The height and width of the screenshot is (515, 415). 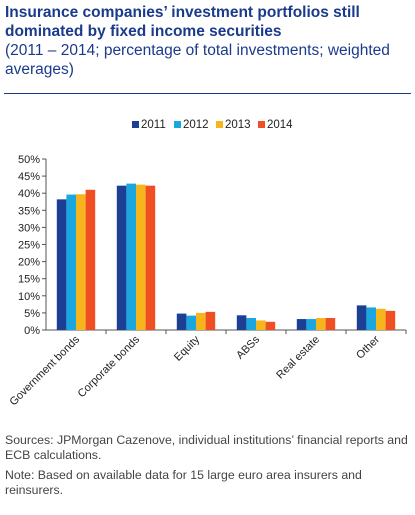 What do you see at coordinates (32, 331) in the screenshot?
I see `y-tick-label: 0%` at bounding box center [32, 331].